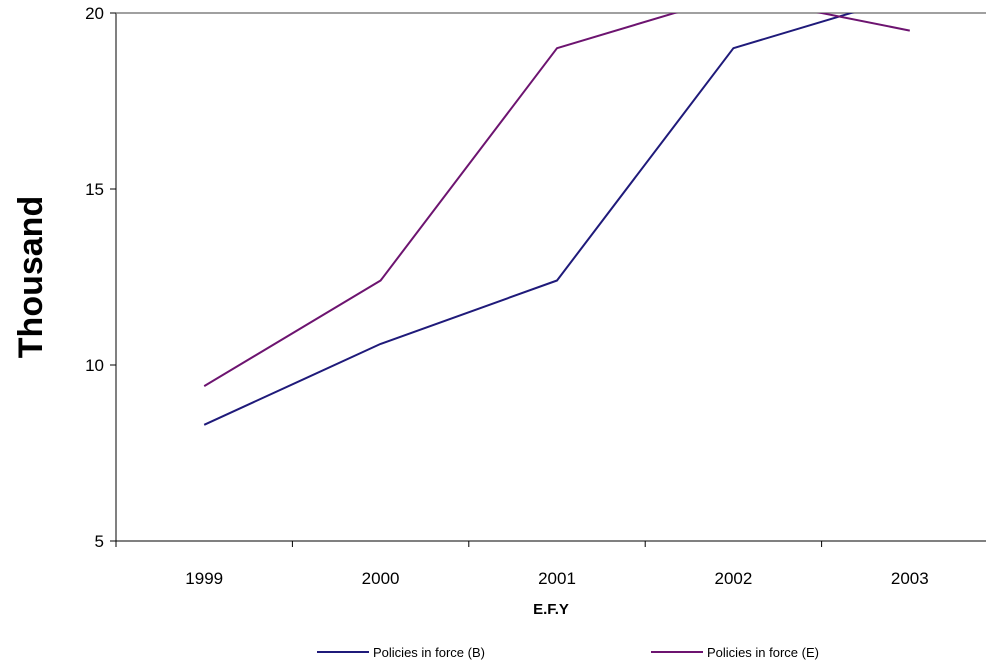  Describe the element at coordinates (204, 578) in the screenshot. I see `x-tick-label: 1999` at that location.